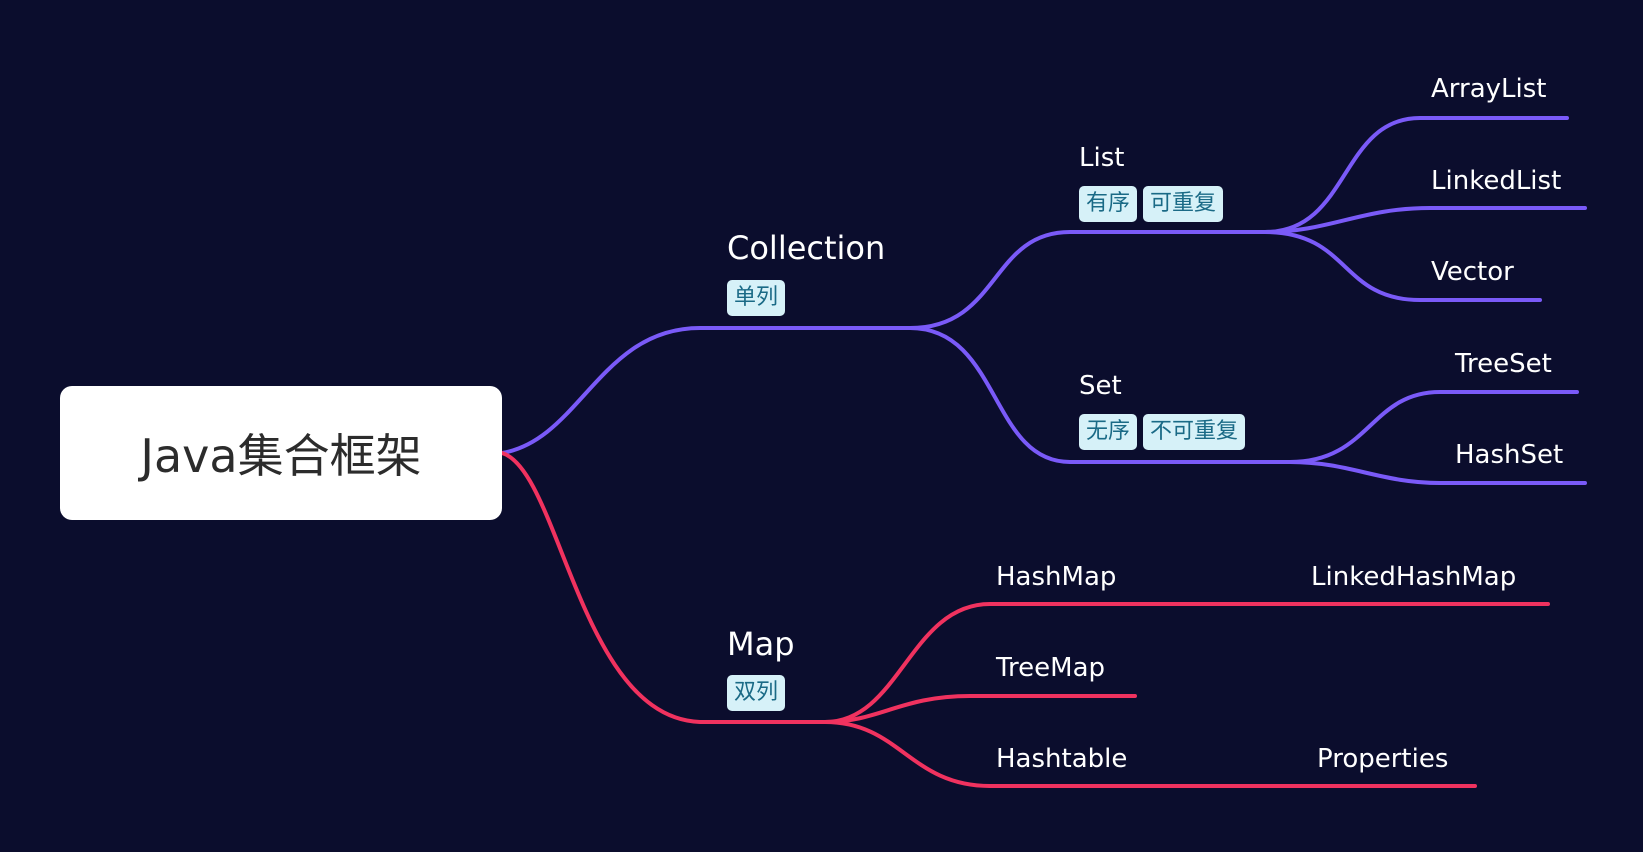 This screenshot has width=1643, height=852. Describe the element at coordinates (1194, 432) in the screenshot. I see `tag-non-repeatable: 不可重复` at that location.